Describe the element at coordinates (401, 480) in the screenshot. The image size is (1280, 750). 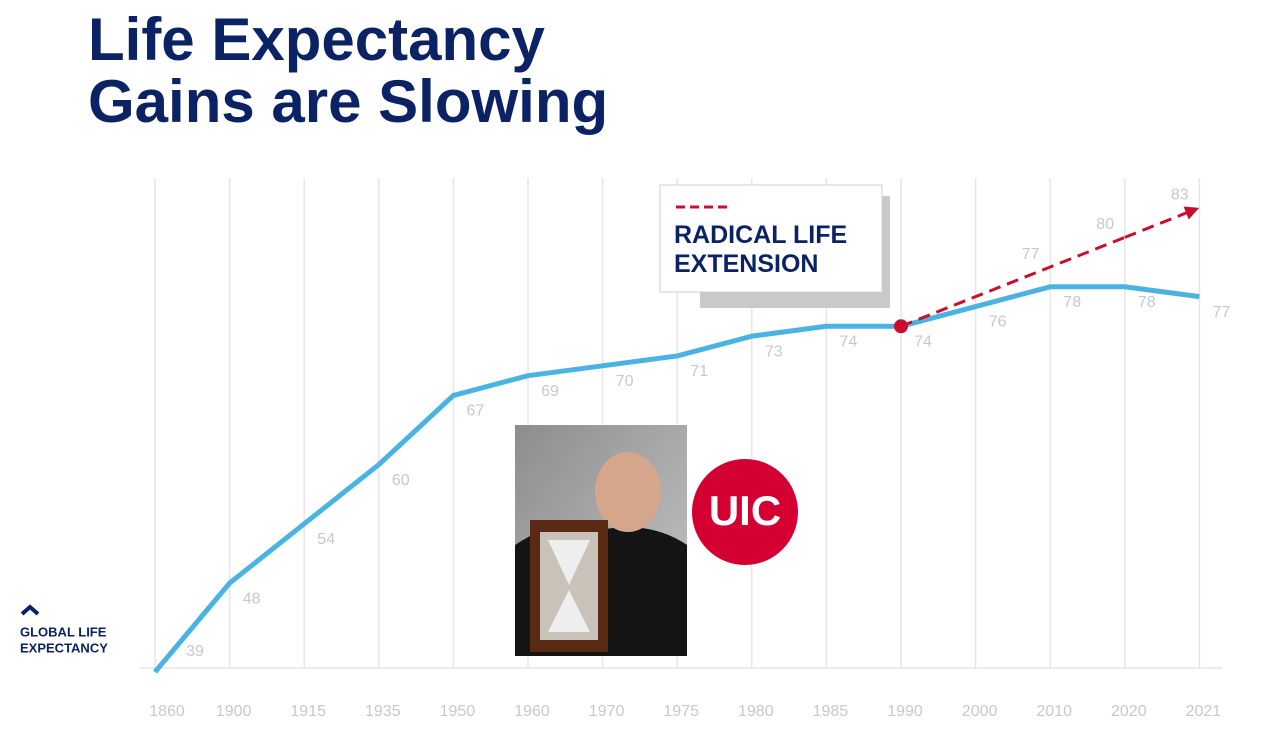
I see `value-label: 60` at that location.